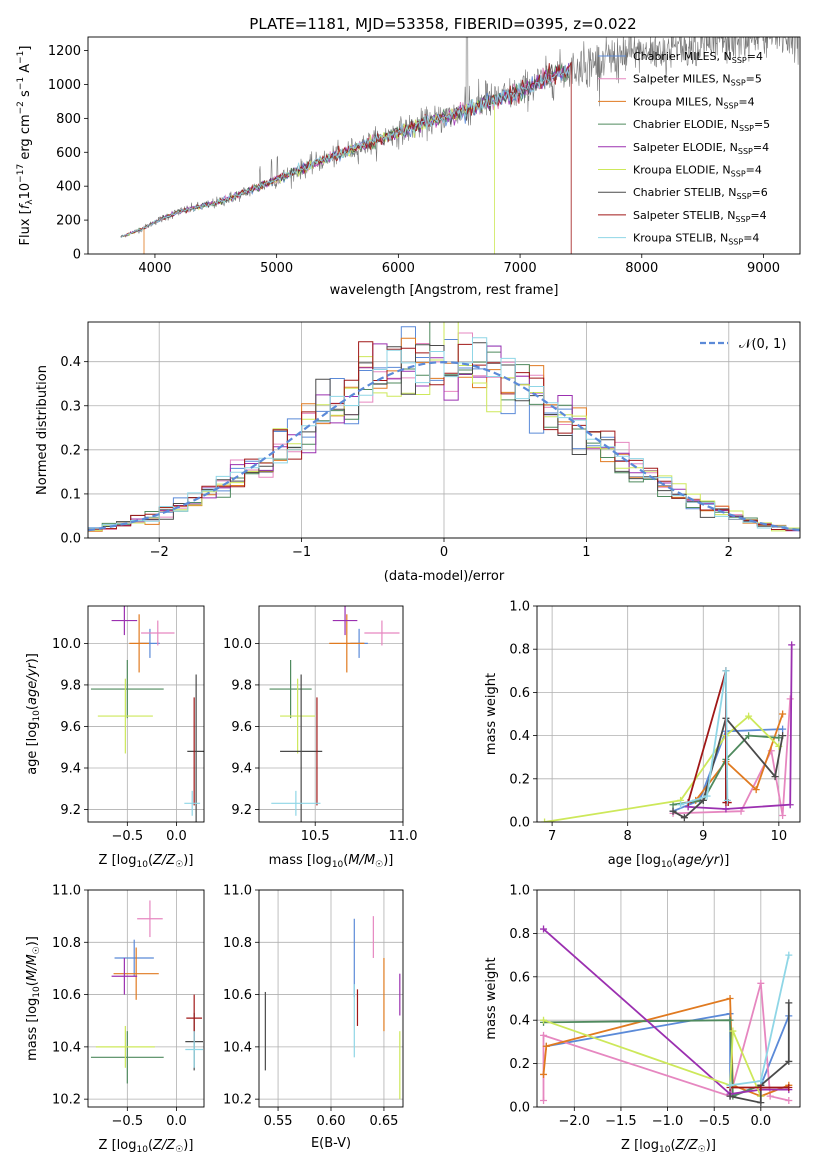  Describe the element at coordinates (237, 891) in the screenshot. I see `mass_vs_ebv-ytick-label-4: 11.0` at that location.